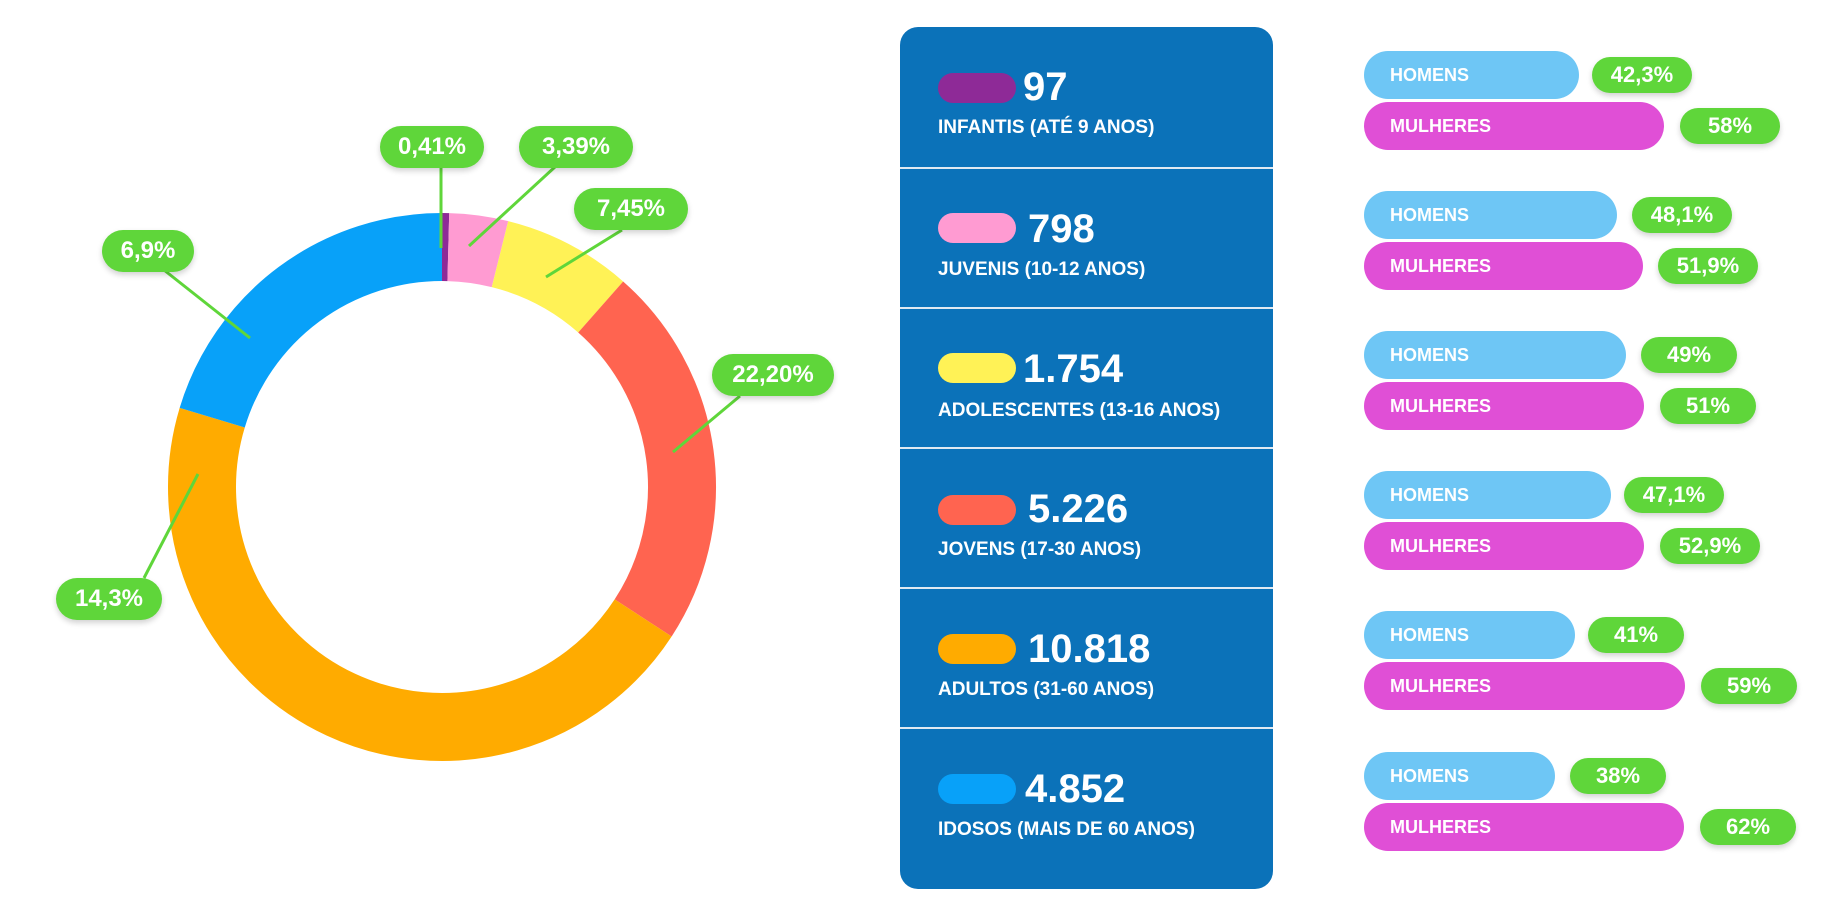  Describe the element at coordinates (432, 147) in the screenshot. I see `slice-label-infantis: 0,41%` at that location.